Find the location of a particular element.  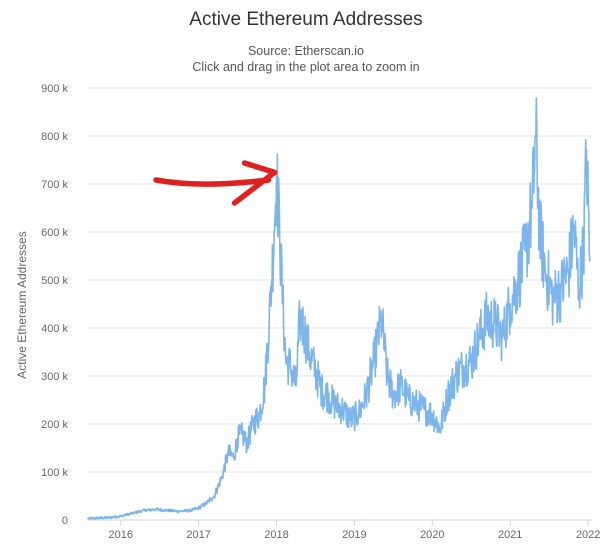

x-tick-label: 2018 is located at coordinates (276, 535).